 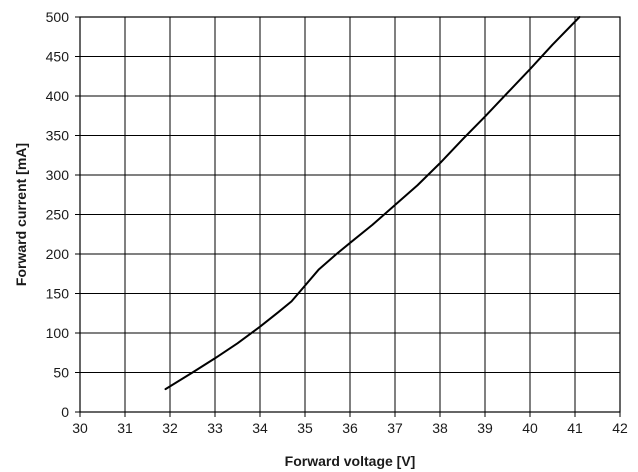 What do you see at coordinates (620, 428) in the screenshot?
I see `x-tick-label: 42` at bounding box center [620, 428].